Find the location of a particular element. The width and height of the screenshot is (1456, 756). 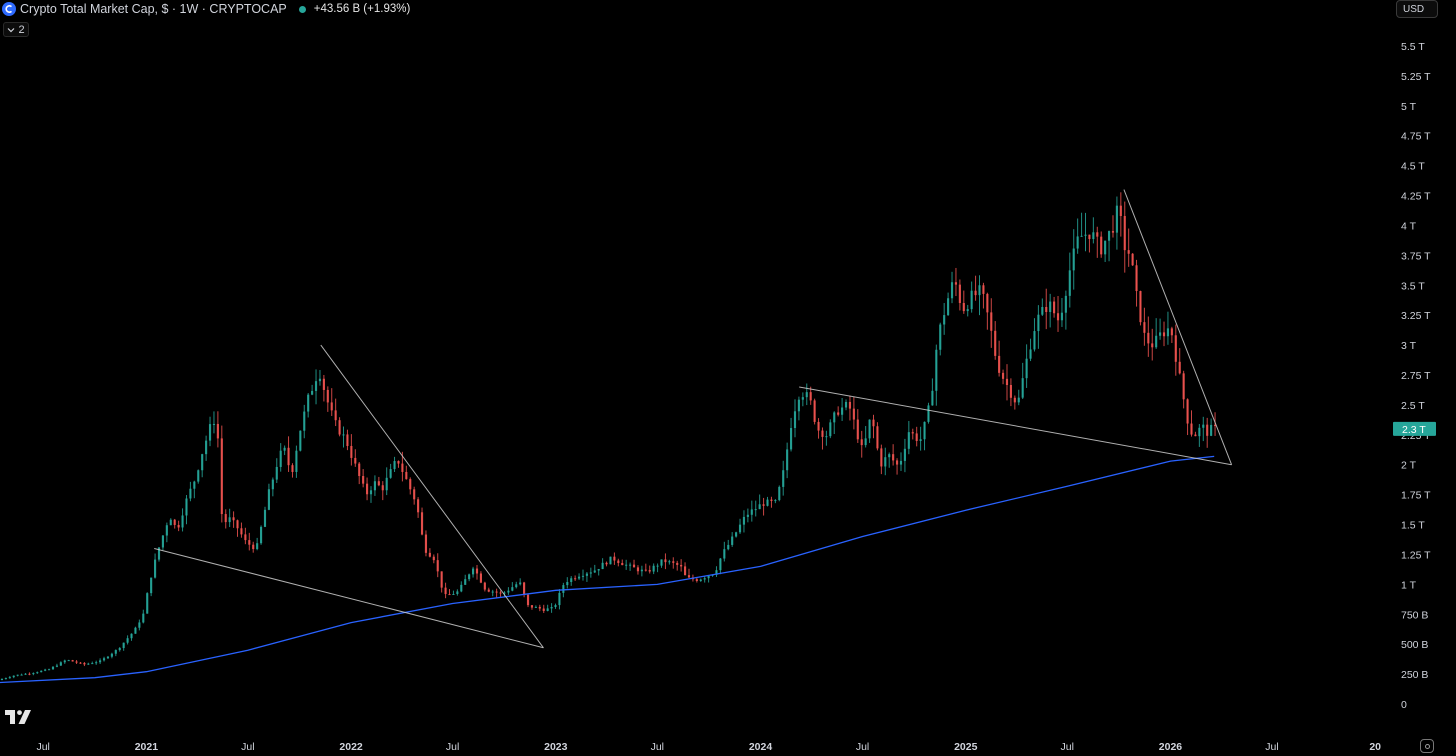

y-axis-tick-label: 2.75 T is located at coordinates (1416, 376).